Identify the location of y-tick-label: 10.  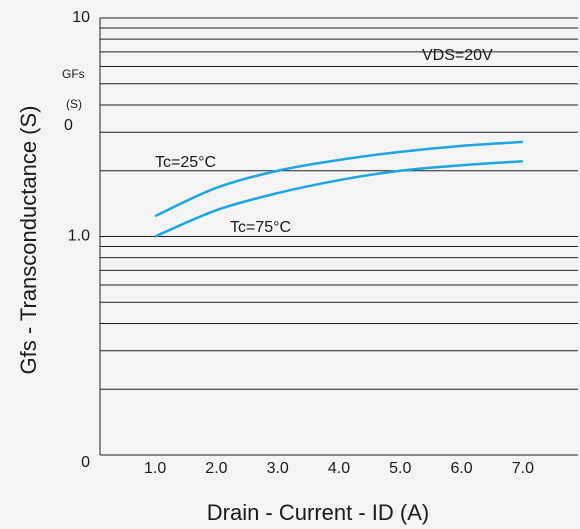
(81, 17).